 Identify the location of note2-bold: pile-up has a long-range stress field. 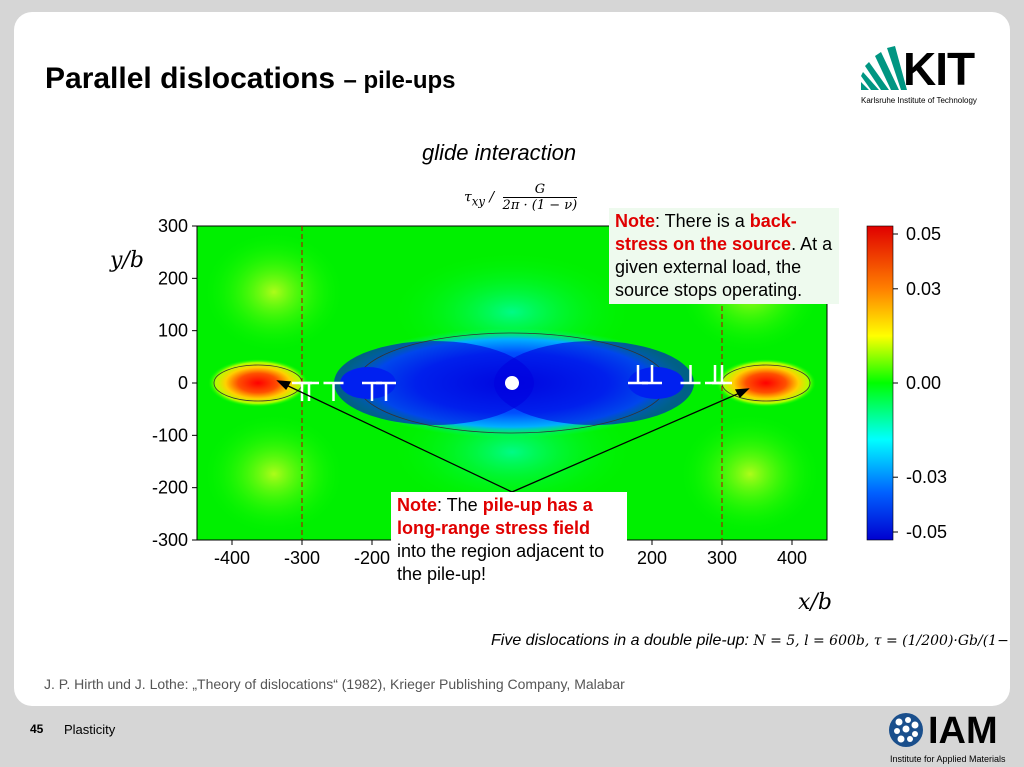
(495, 516).